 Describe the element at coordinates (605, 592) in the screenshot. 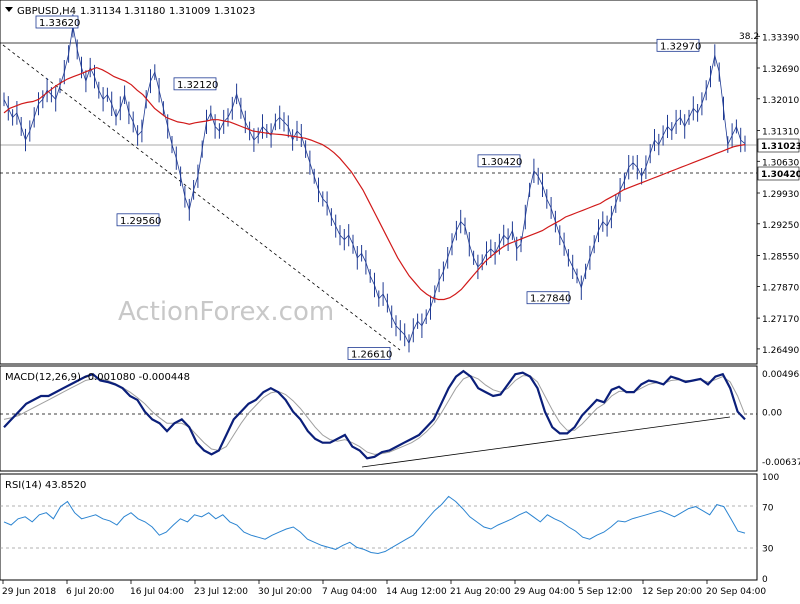

I see `x-tick-label: 5 Sep 12:00` at that location.